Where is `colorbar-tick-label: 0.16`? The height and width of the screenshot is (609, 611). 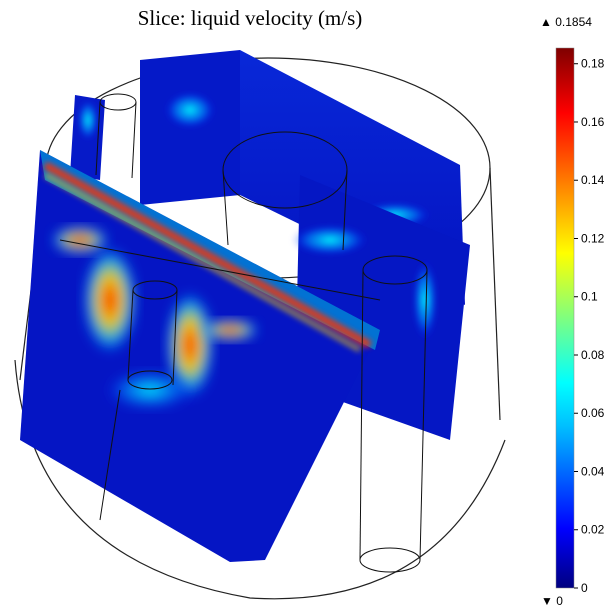 colorbar-tick-label: 0.16 is located at coordinates (593, 122).